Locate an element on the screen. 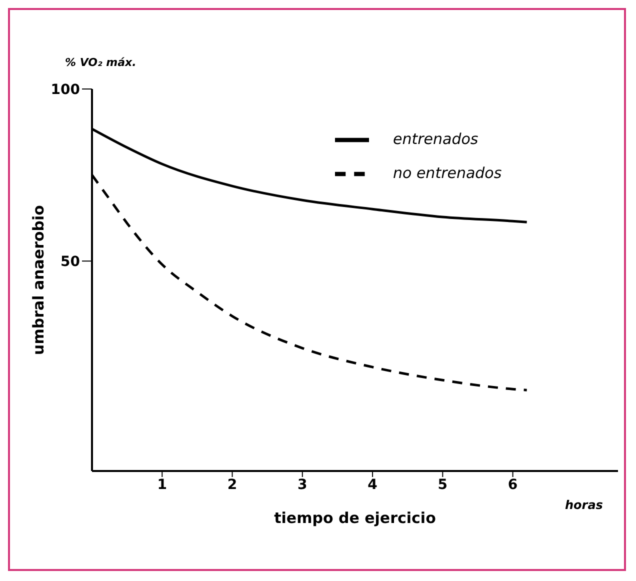 The width and height of the screenshot is (636, 581). legend-label: no entrenados is located at coordinates (447, 173).